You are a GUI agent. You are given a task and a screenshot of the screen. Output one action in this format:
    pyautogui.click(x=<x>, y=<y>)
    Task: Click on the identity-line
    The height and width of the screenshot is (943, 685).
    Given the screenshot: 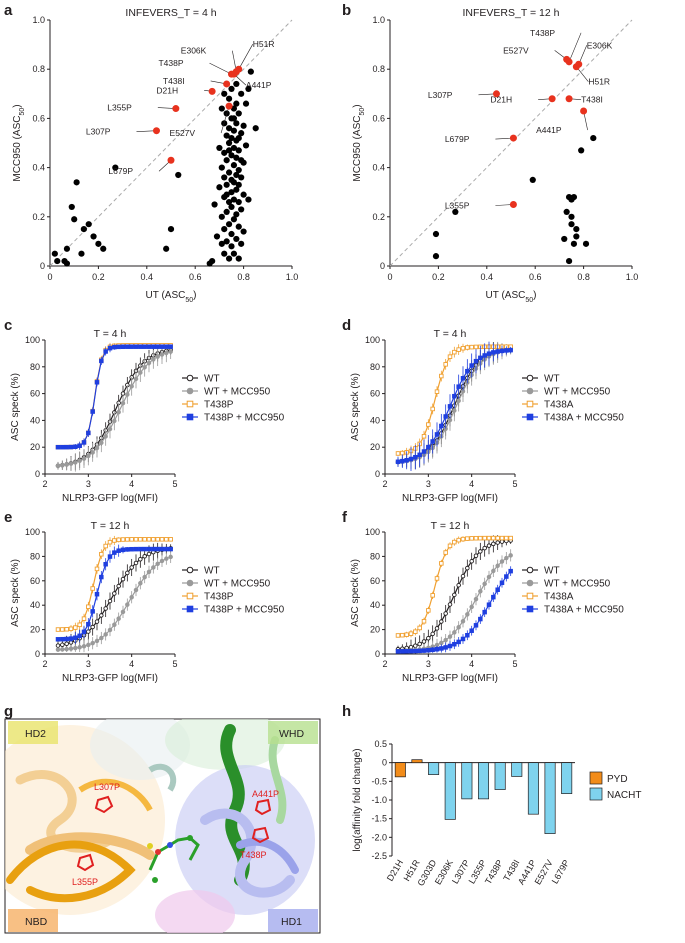 What is the action you would take?
    pyautogui.click(x=511, y=143)
    